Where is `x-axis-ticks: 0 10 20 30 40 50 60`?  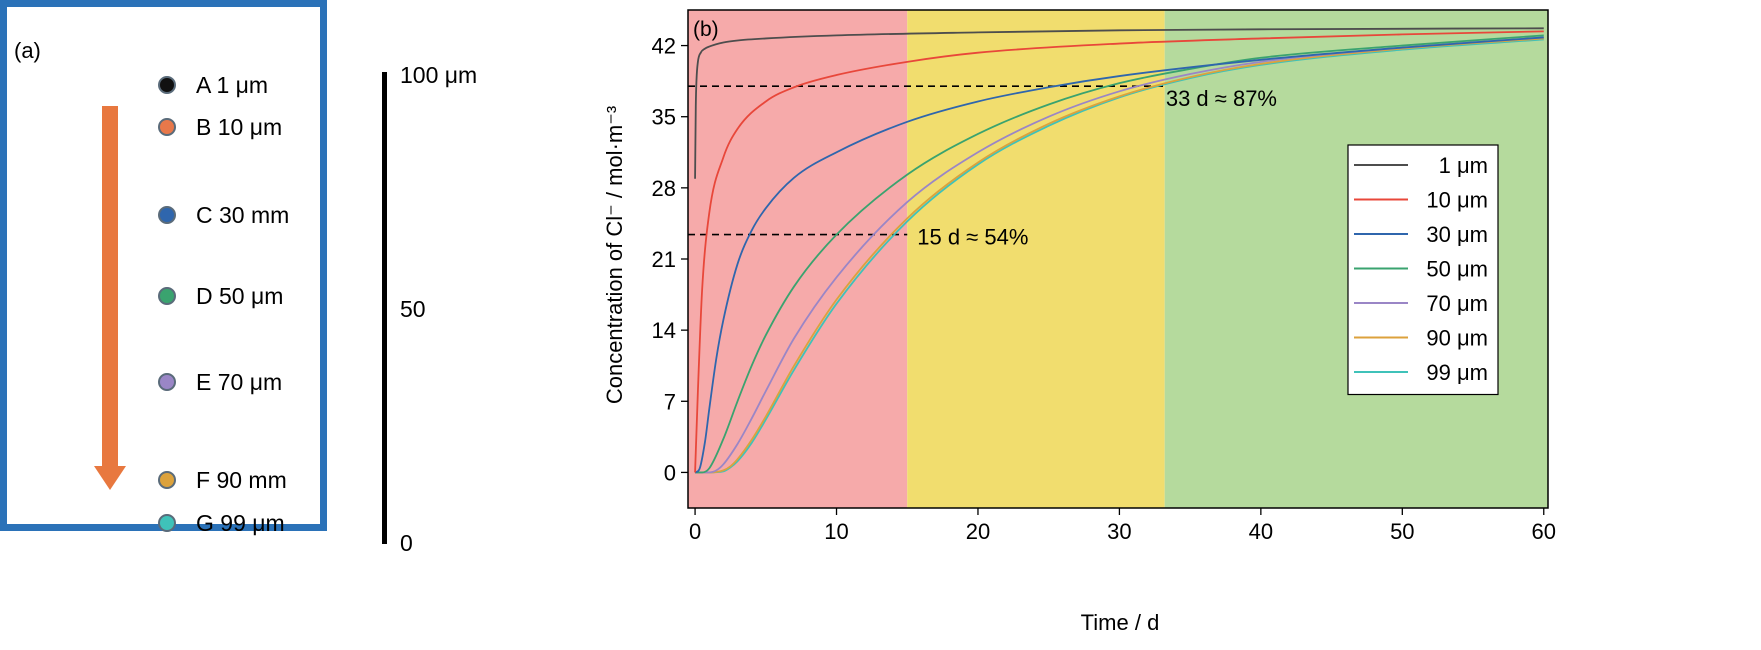 x-axis-ticks: 0 10 20 30 40 50 60 is located at coordinates (1122, 526).